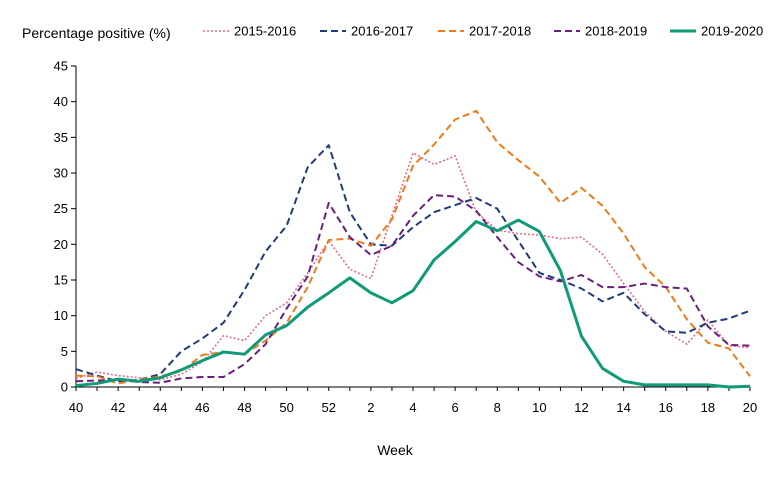 The image size is (781, 480). I want to click on x-tick-label: 40, so click(76, 407).